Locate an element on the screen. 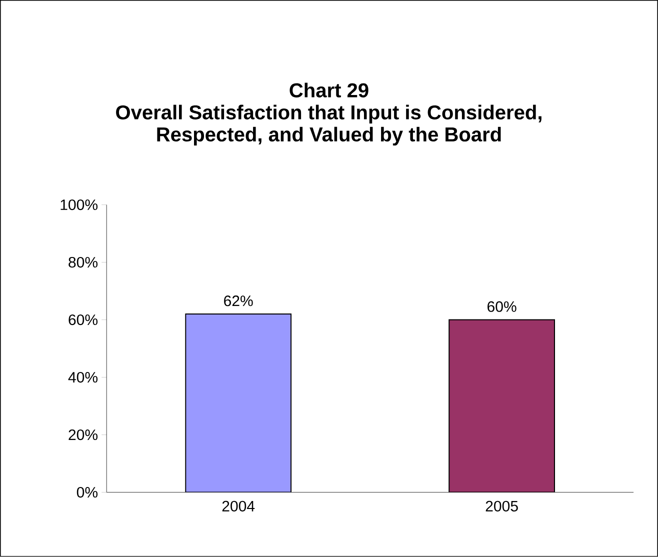 This screenshot has width=658, height=557. chart-subtitle: Overall Satisfaction that Input is Considered, Respected, and Valued by the Board is located at coordinates (329, 125).